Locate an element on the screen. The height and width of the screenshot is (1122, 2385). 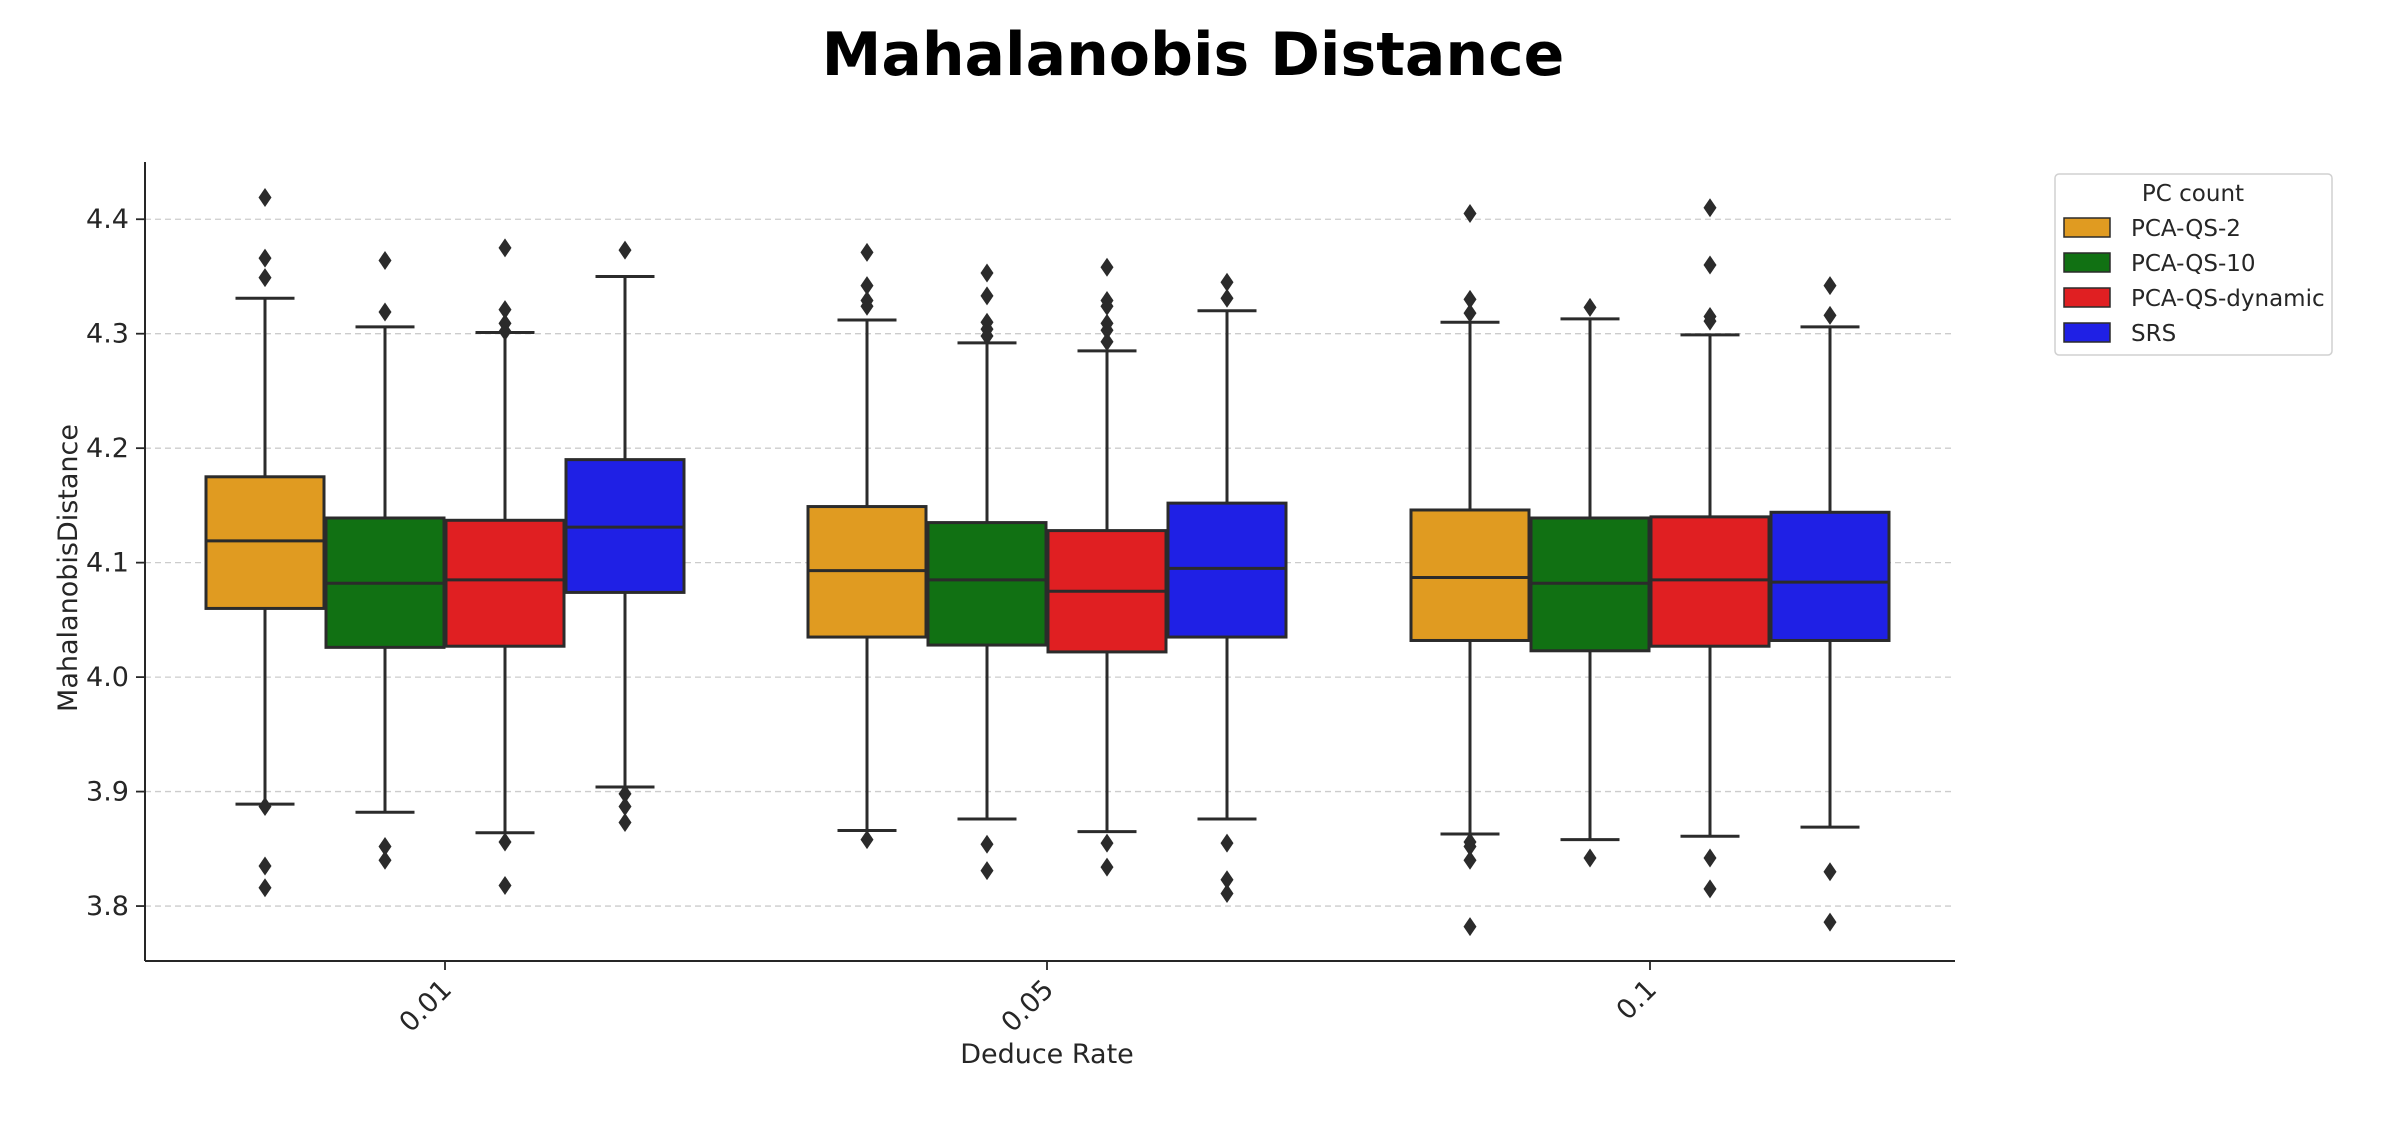
y-tick-label: 4.4 is located at coordinates (107, 219).